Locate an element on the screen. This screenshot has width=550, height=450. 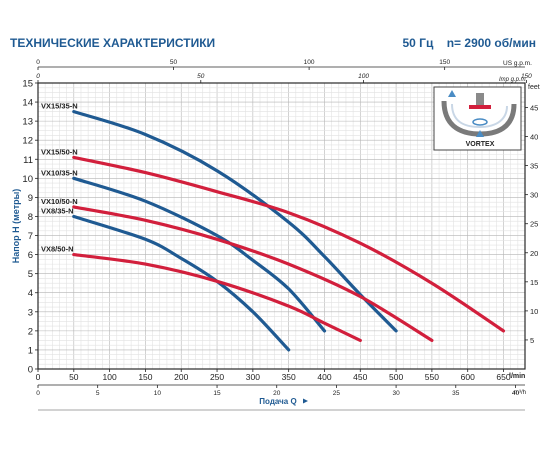
vortex-swirl-icon is located at coordinates (480, 122).